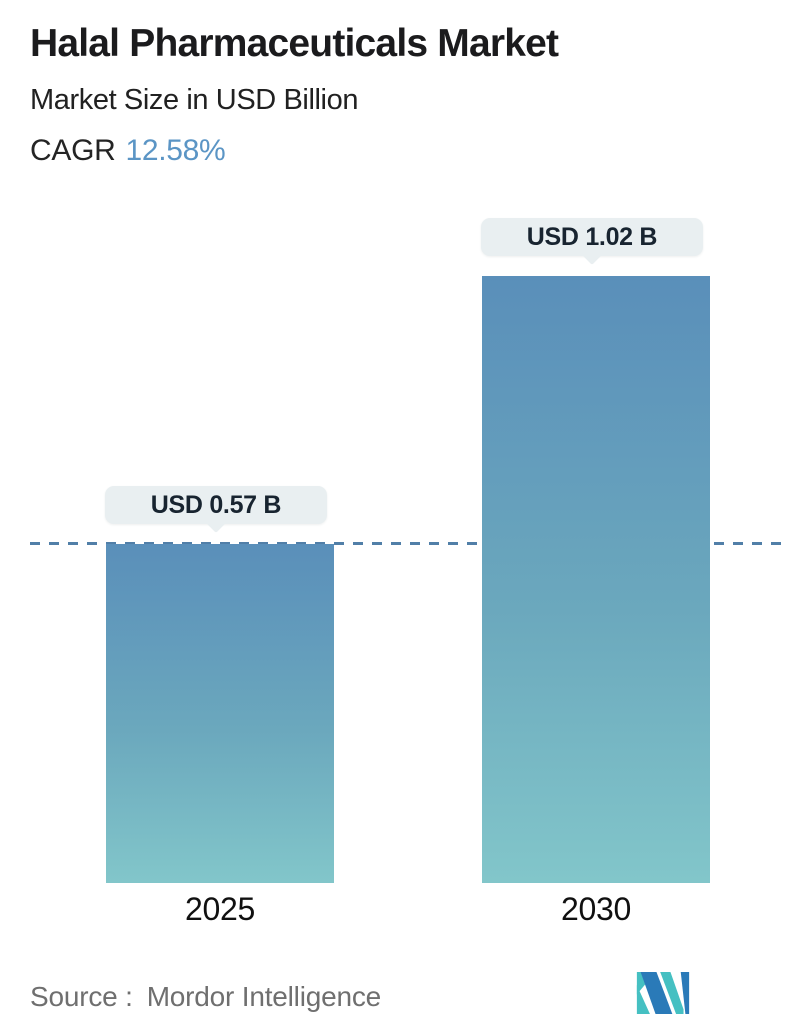  Describe the element at coordinates (685, 993) in the screenshot. I see `logo-blue-right-stroke` at that location.